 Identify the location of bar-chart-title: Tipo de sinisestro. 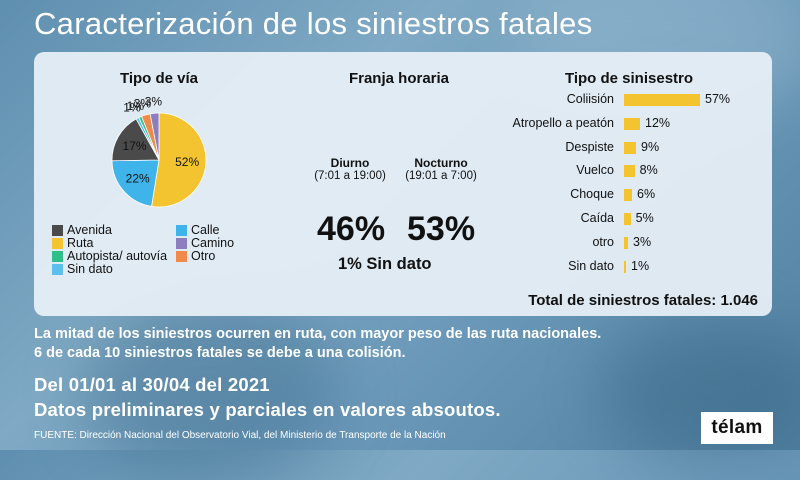
(629, 78).